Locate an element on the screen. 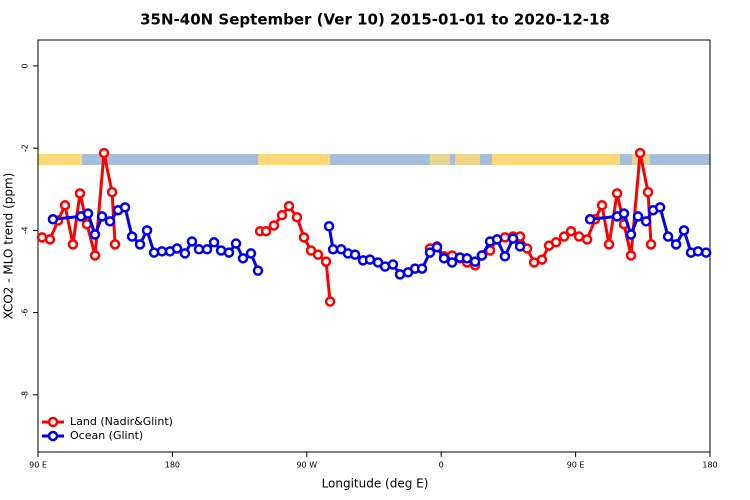  y-tick-label: -8 is located at coordinates (25, 395).